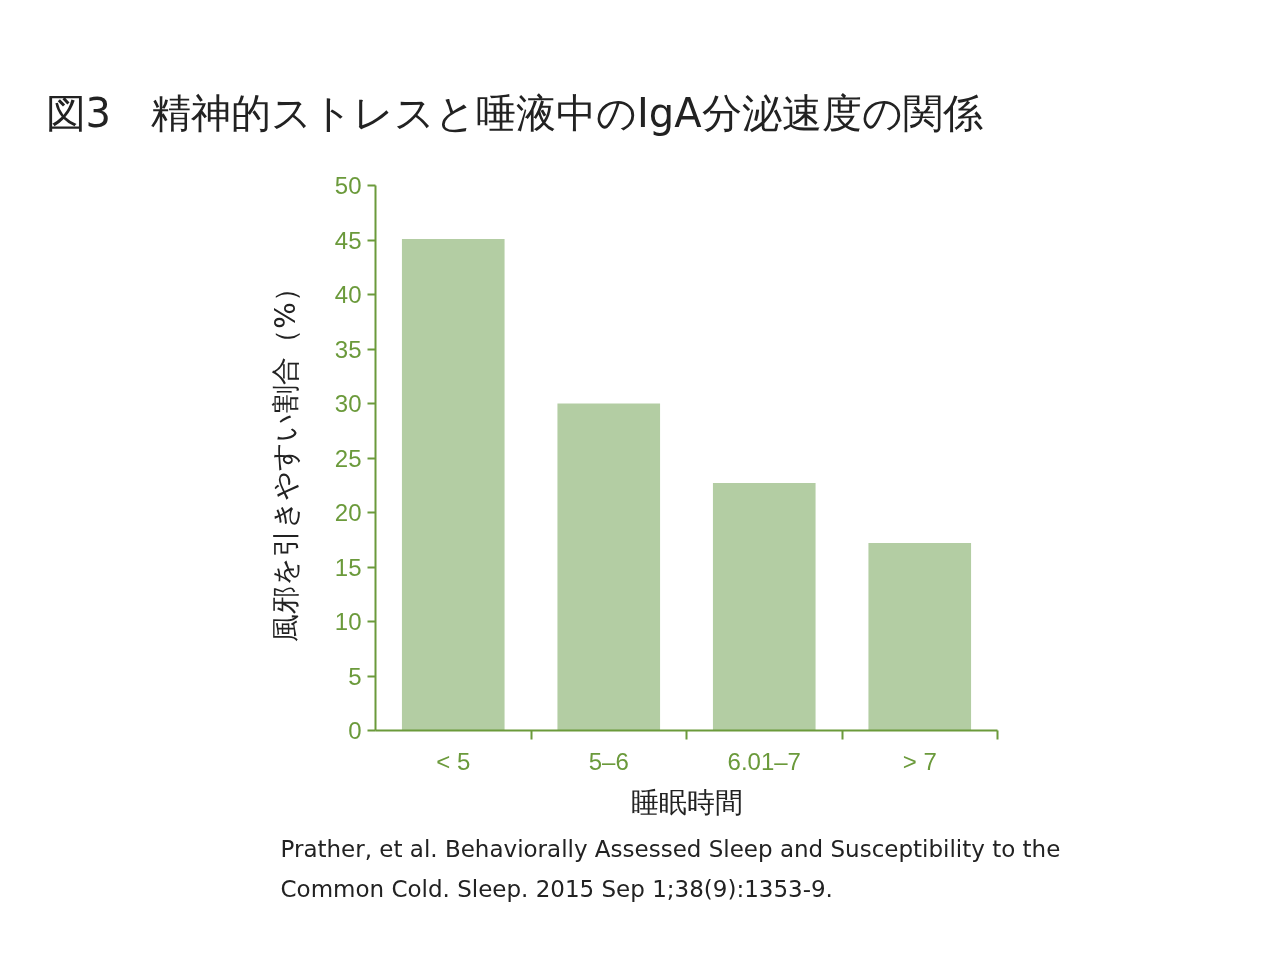  Describe the element at coordinates (348, 567) in the screenshot. I see `y-tick-label: 15` at that location.